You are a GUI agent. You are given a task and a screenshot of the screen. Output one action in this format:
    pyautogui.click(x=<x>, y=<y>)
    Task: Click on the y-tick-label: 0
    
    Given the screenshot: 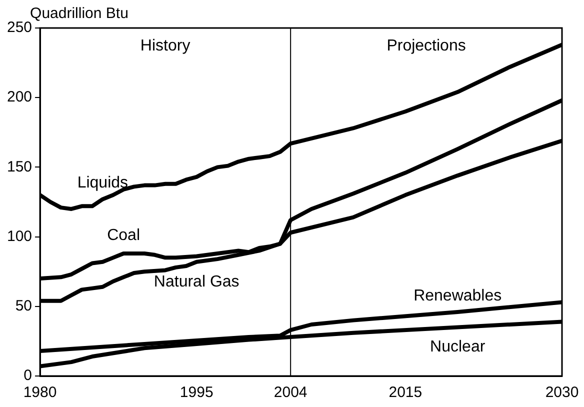 What is the action you would take?
    pyautogui.click(x=28, y=375)
    